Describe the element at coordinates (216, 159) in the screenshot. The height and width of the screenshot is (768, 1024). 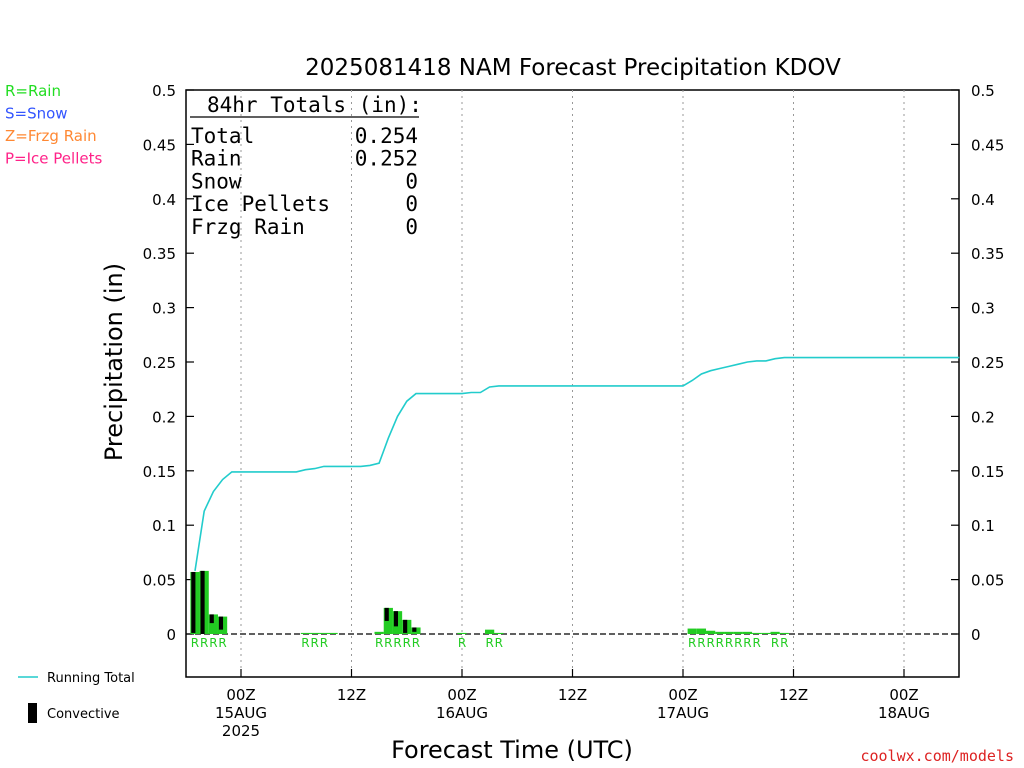
I see `totals-row-label: Rain` at that location.